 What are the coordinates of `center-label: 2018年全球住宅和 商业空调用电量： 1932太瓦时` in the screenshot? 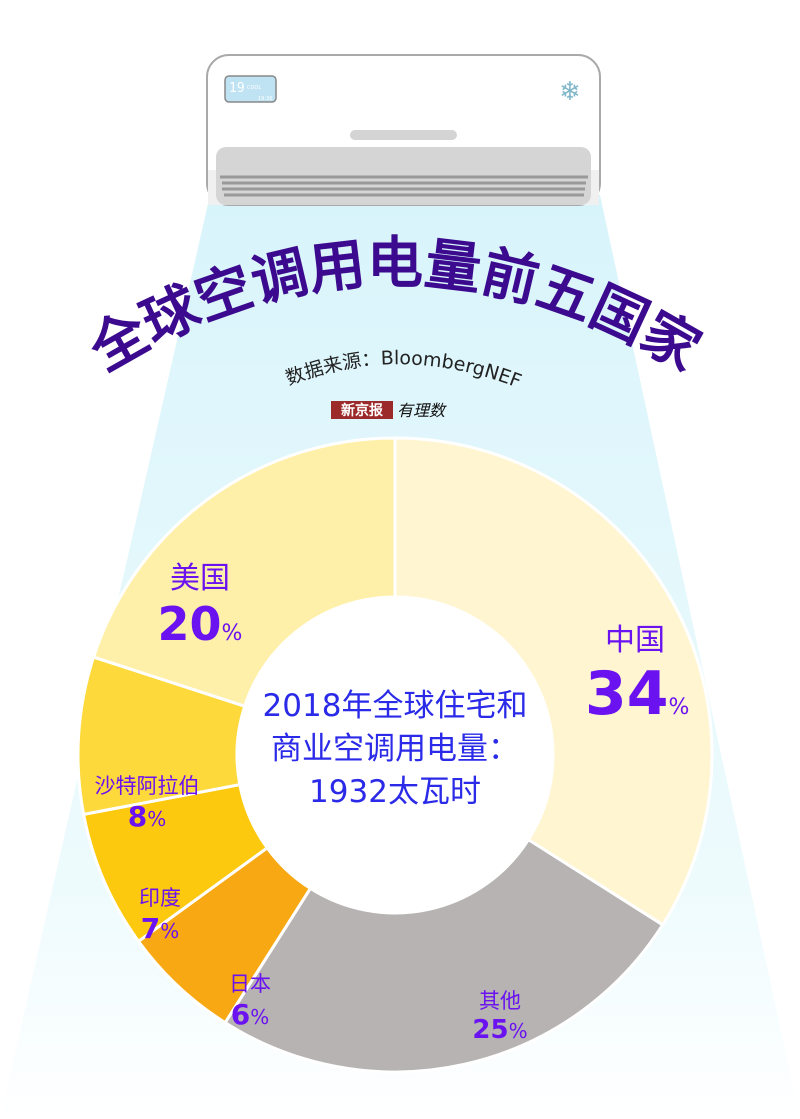 It's located at (395, 749).